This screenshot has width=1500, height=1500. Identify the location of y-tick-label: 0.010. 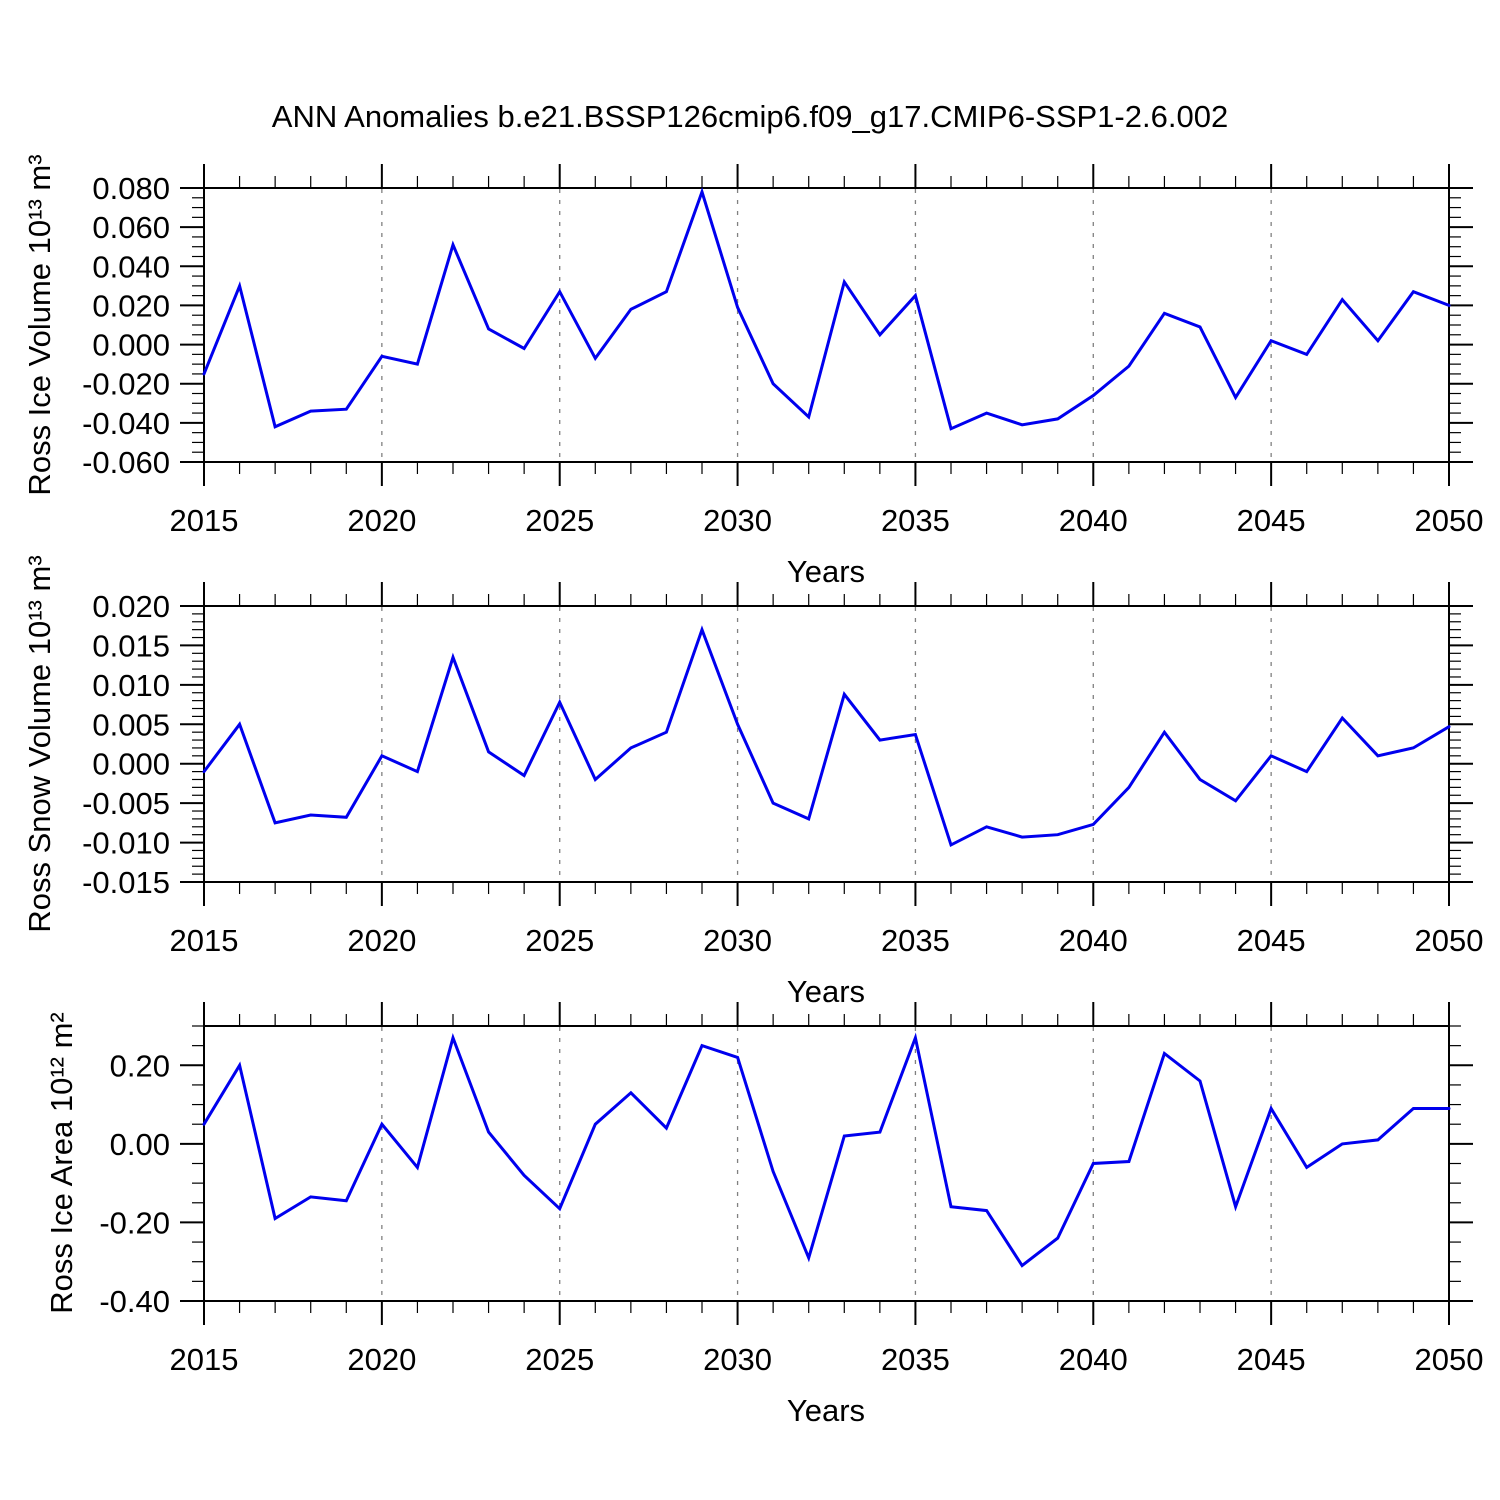
(131, 685).